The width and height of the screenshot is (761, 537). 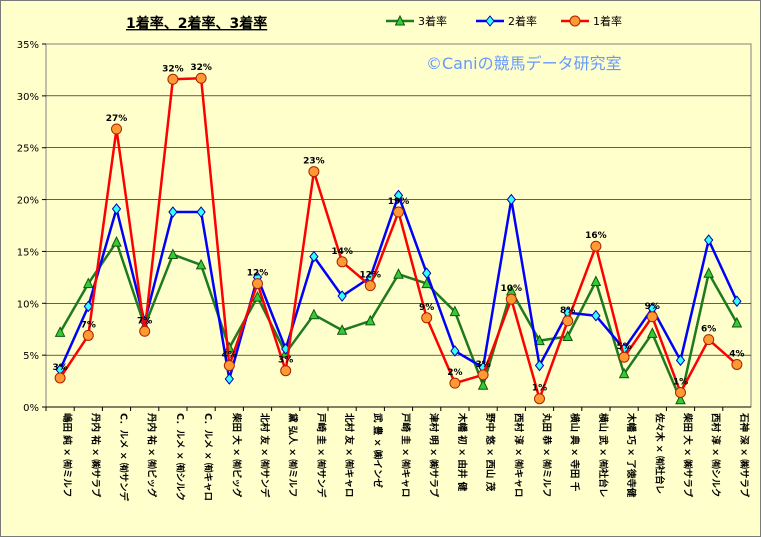 I want to click on x-tick-label: 嶋田 純 × ㈲ミルフ, so click(x=67, y=455).